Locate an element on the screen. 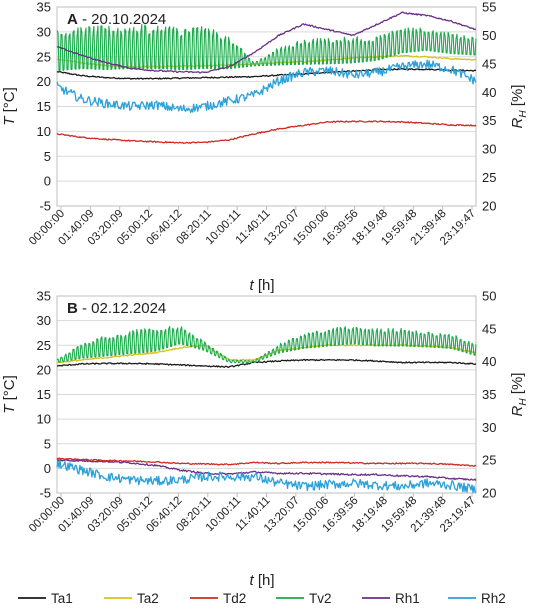 The image size is (533, 612). panel-date: - 20.10.2024 is located at coordinates (122, 19).